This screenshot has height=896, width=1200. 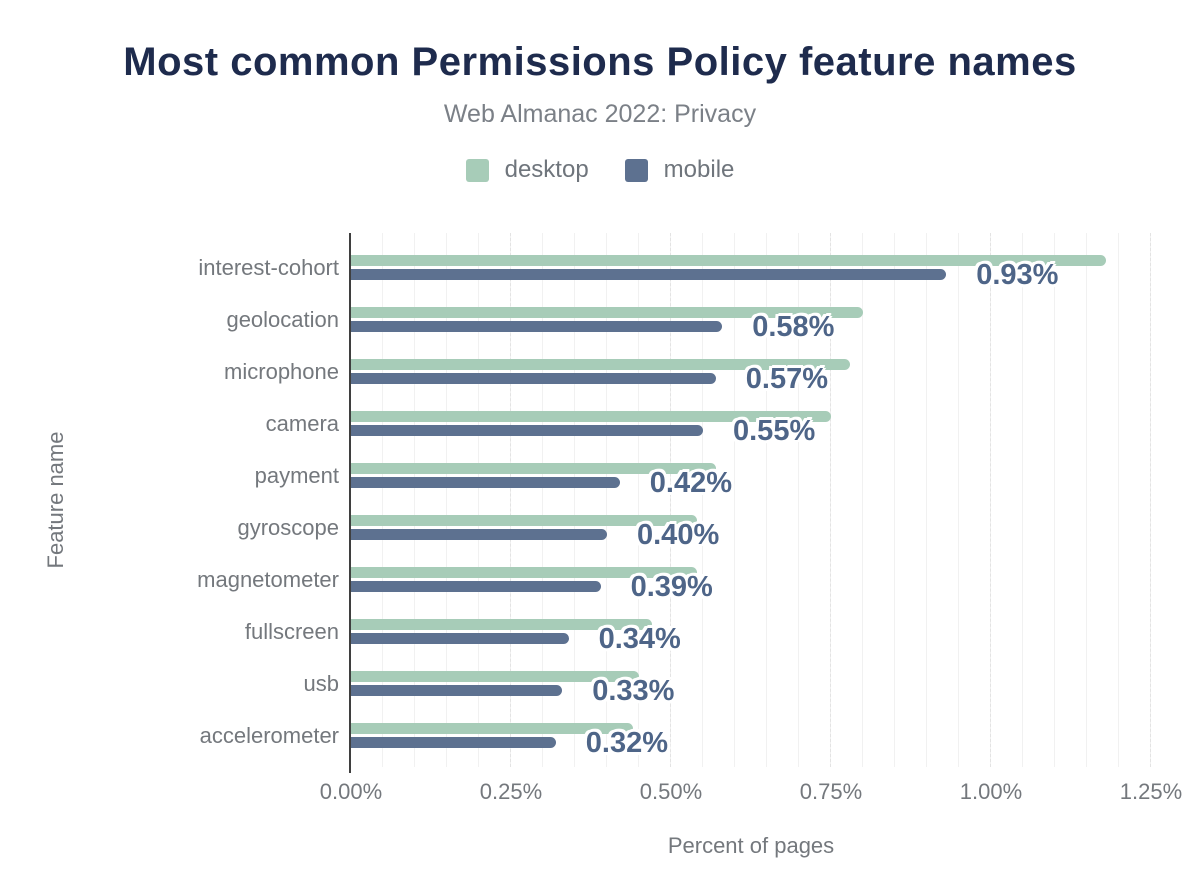 I want to click on value-label: 0.39%, so click(x=671, y=586).